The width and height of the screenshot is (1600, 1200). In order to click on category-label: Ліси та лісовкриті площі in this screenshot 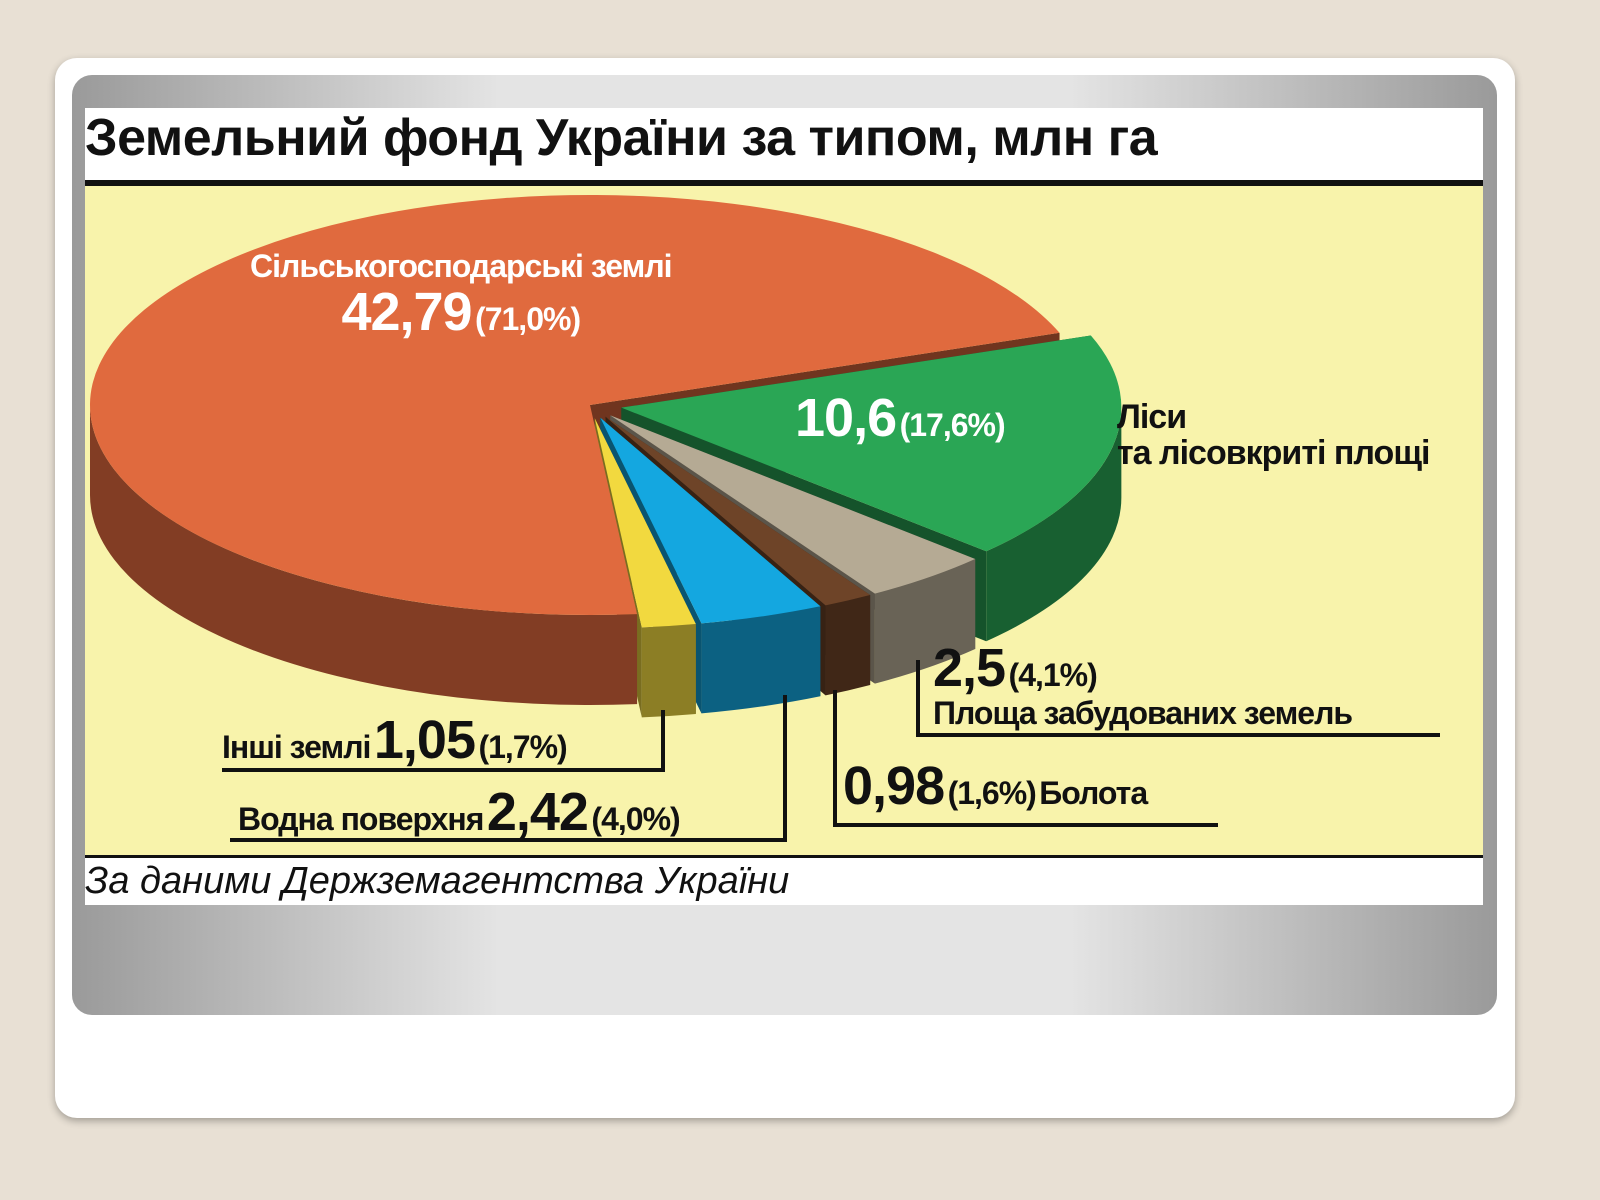, I will do `click(1273, 435)`.